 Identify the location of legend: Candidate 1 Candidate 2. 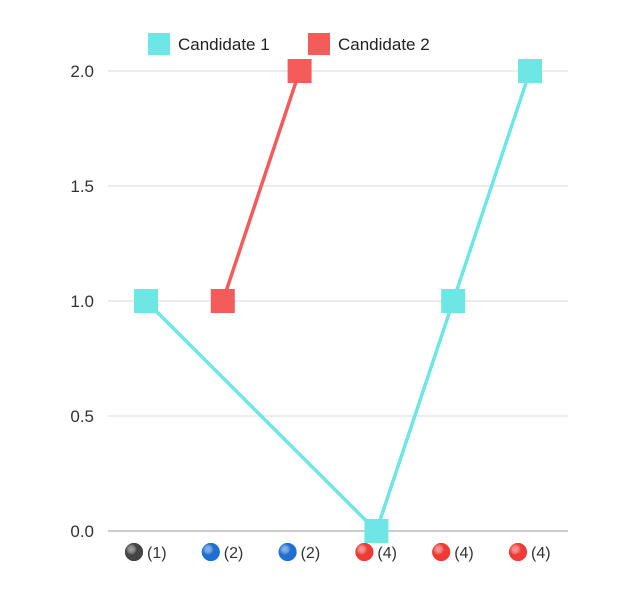
(289, 44).